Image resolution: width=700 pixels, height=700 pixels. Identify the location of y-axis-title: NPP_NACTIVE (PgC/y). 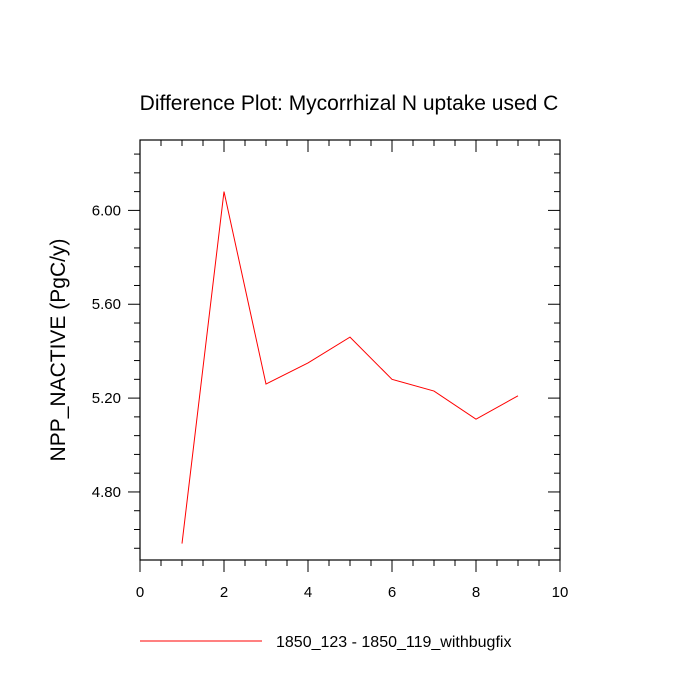
(58, 350).